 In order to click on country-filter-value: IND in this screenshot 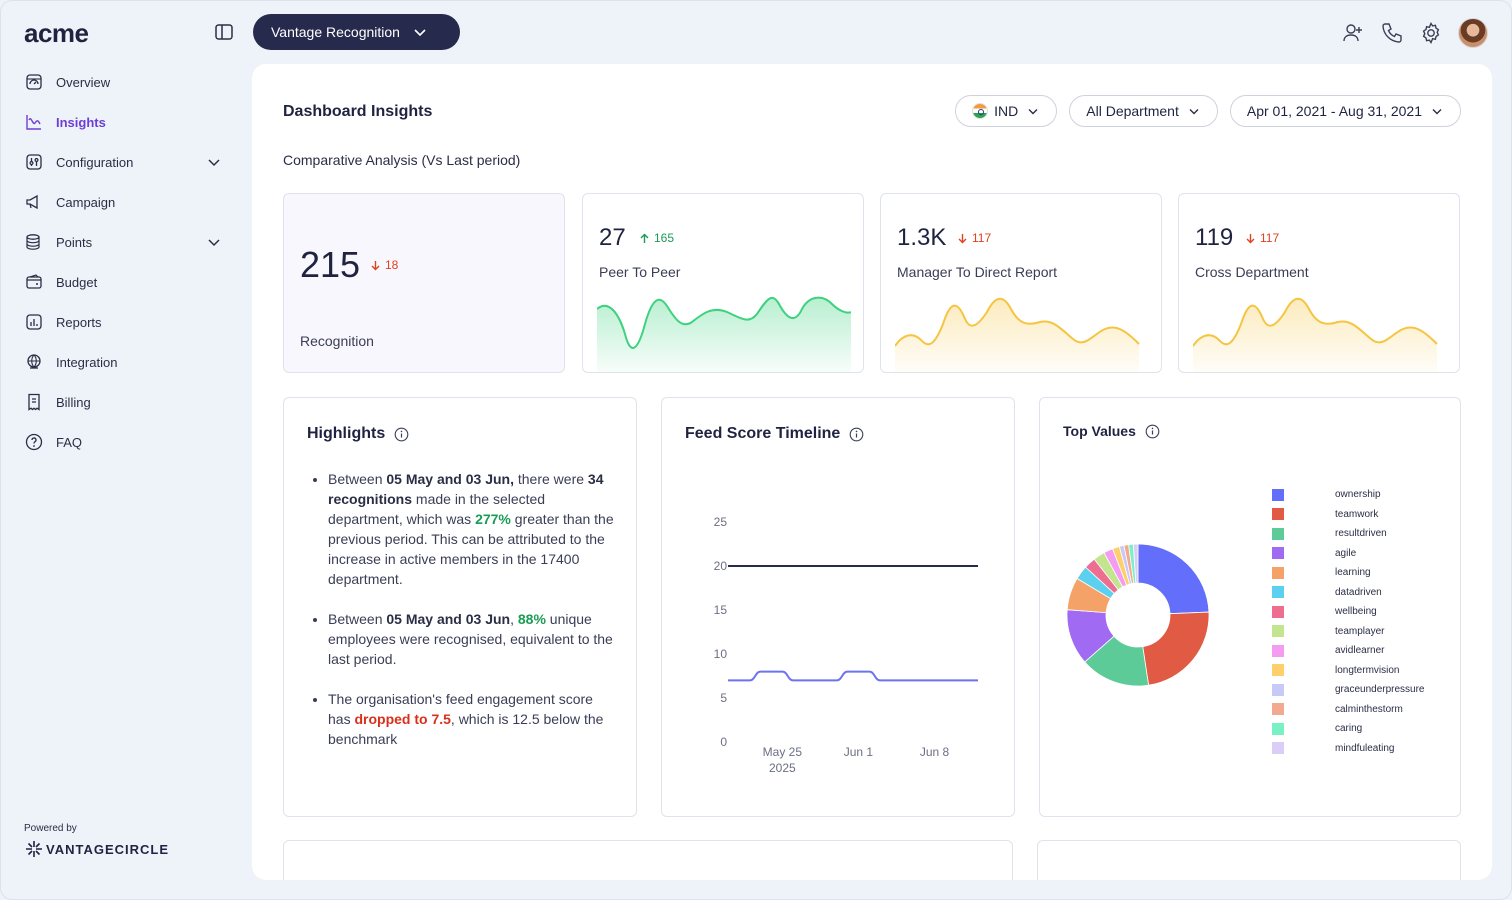, I will do `click(1006, 111)`.